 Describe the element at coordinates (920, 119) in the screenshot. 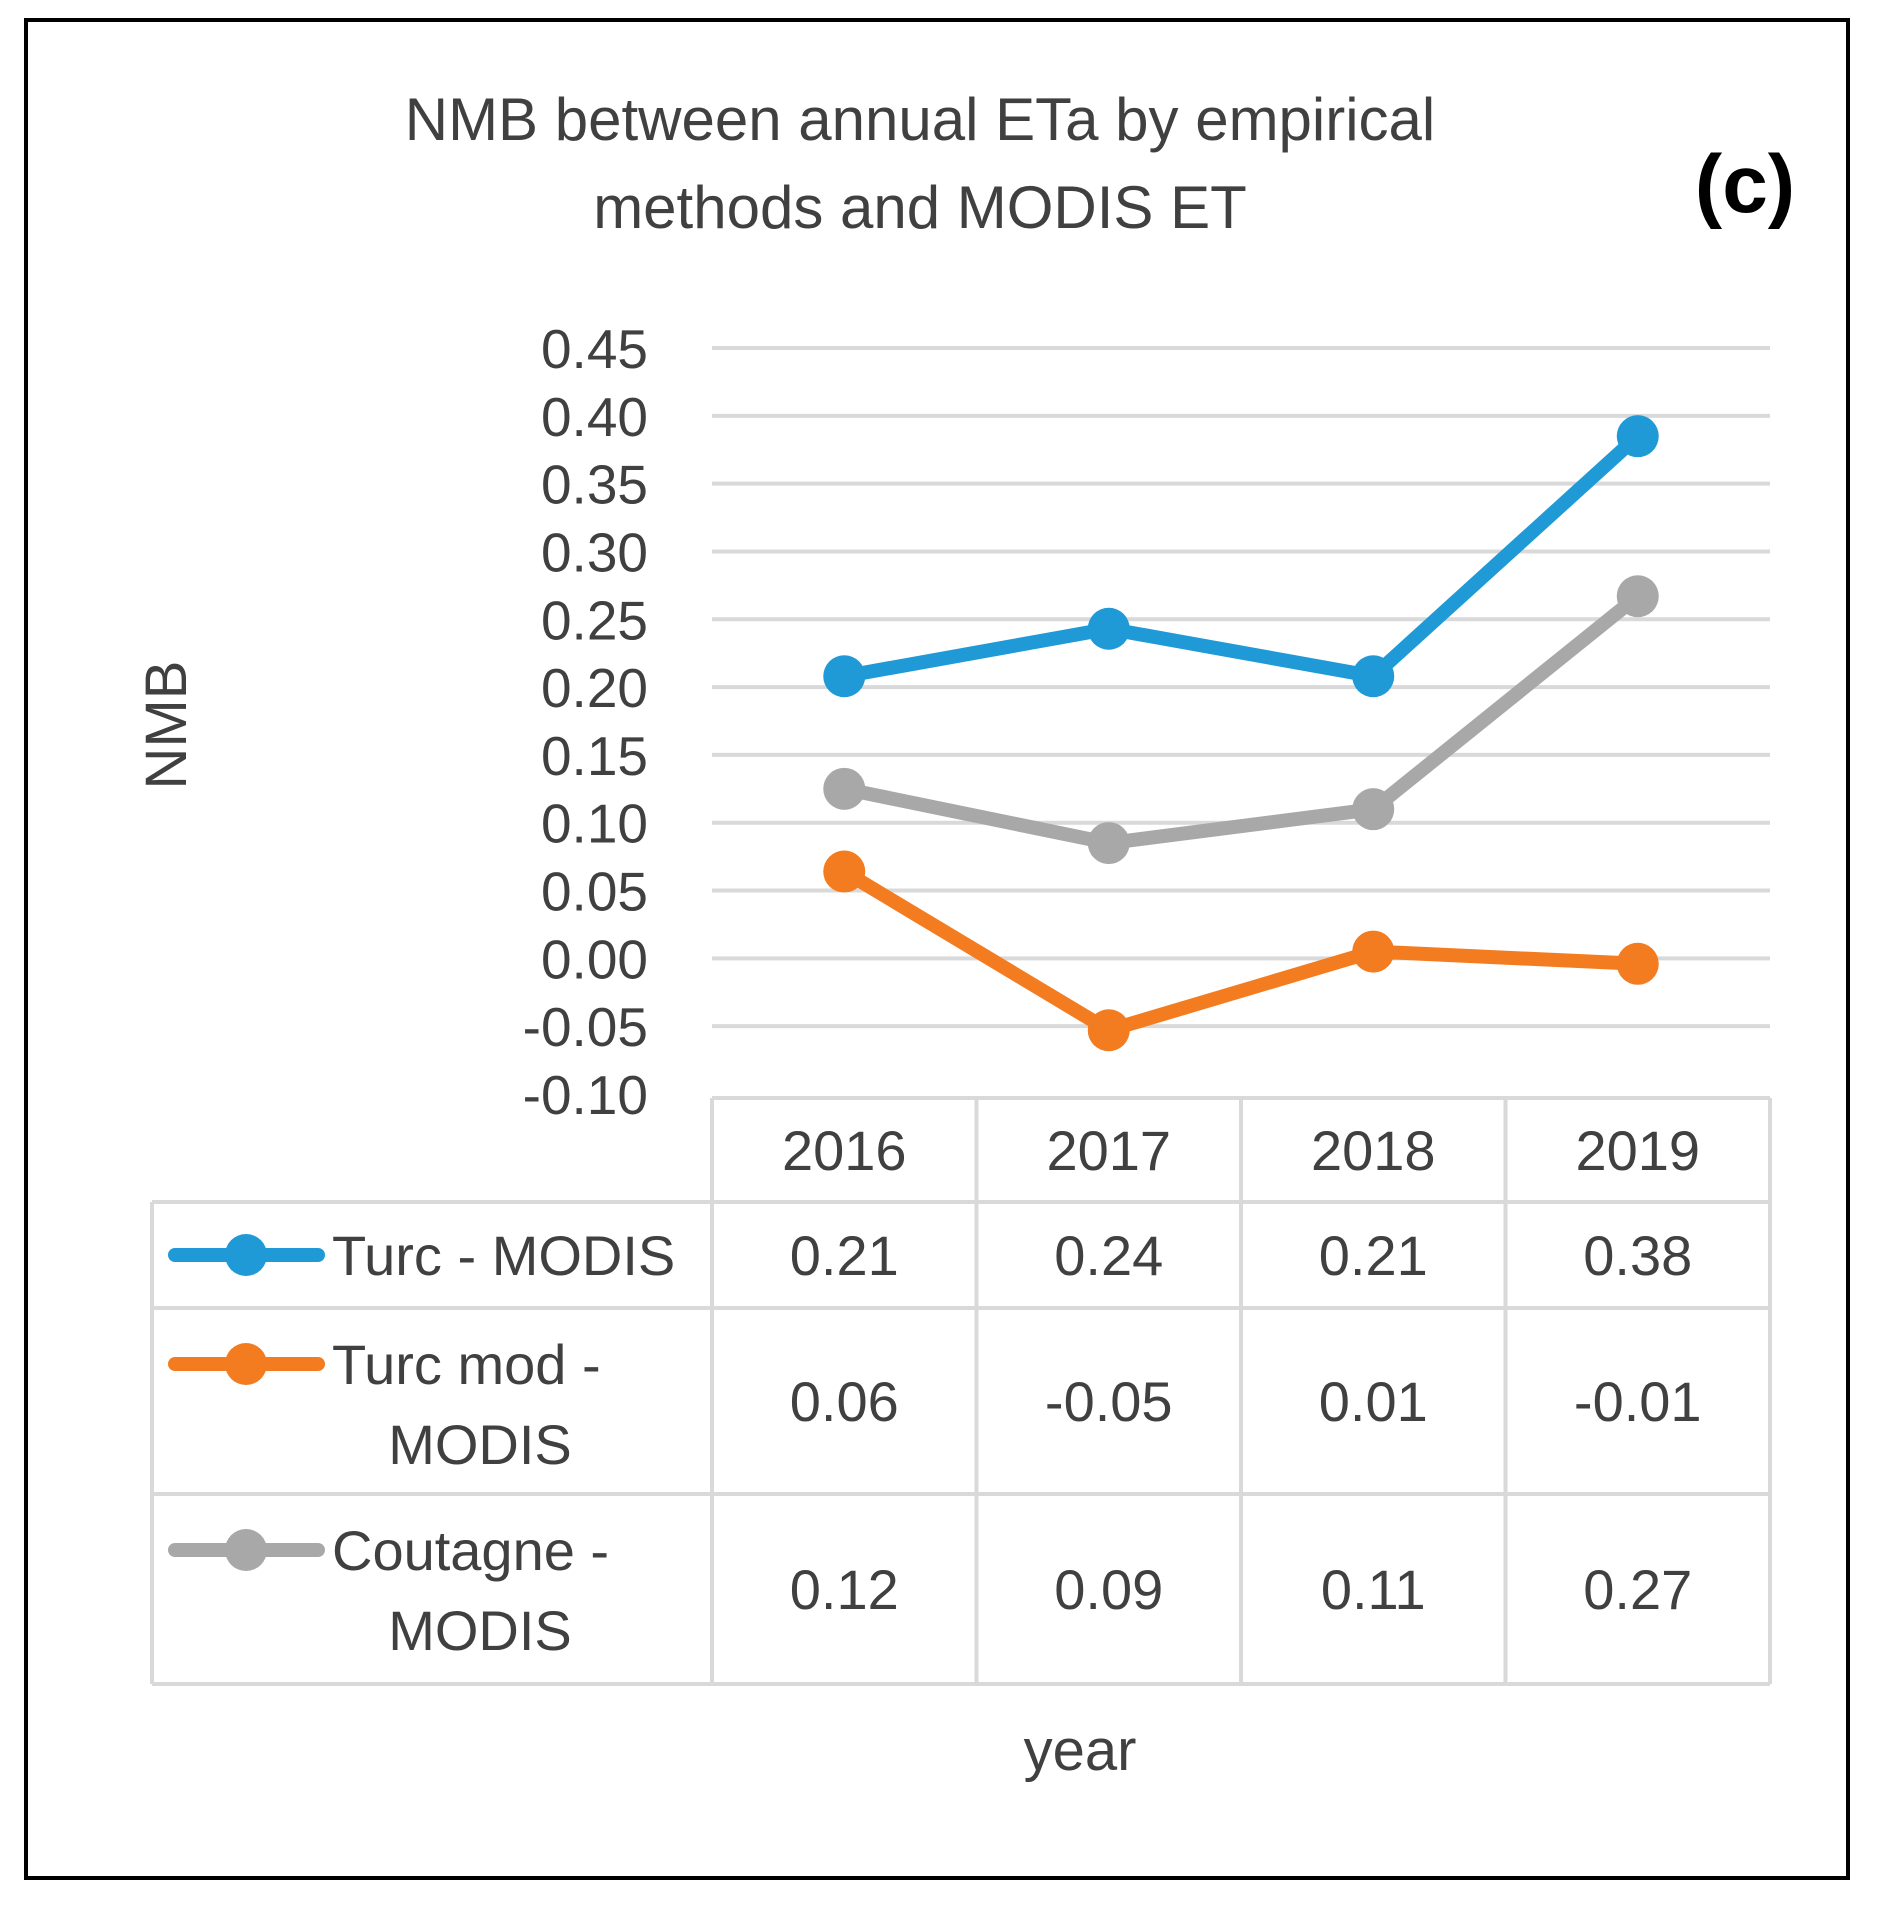

I see `chart-title-line-1: NMB between annual ETa by empirical` at that location.